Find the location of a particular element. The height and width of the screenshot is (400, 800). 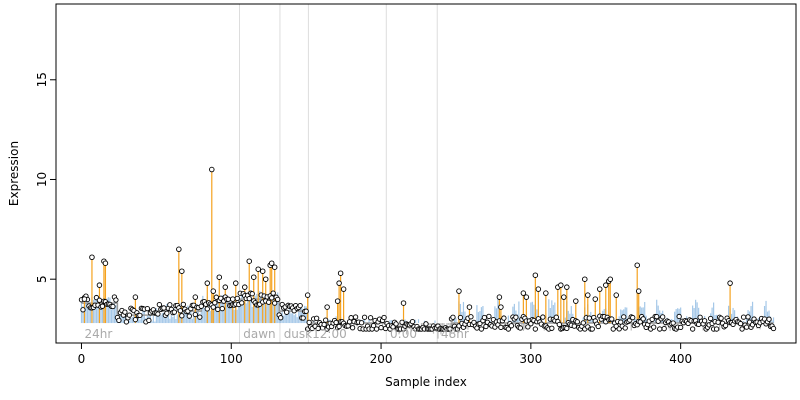

segment-labels: 24hr dawn dusk 12:00 0:00 48hr is located at coordinates (276, 334).